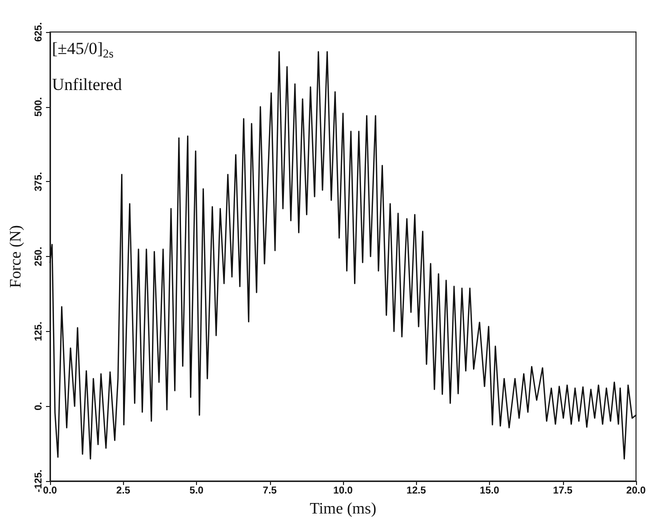  I want to click on x-tick-label: 15.0, so click(490, 491).